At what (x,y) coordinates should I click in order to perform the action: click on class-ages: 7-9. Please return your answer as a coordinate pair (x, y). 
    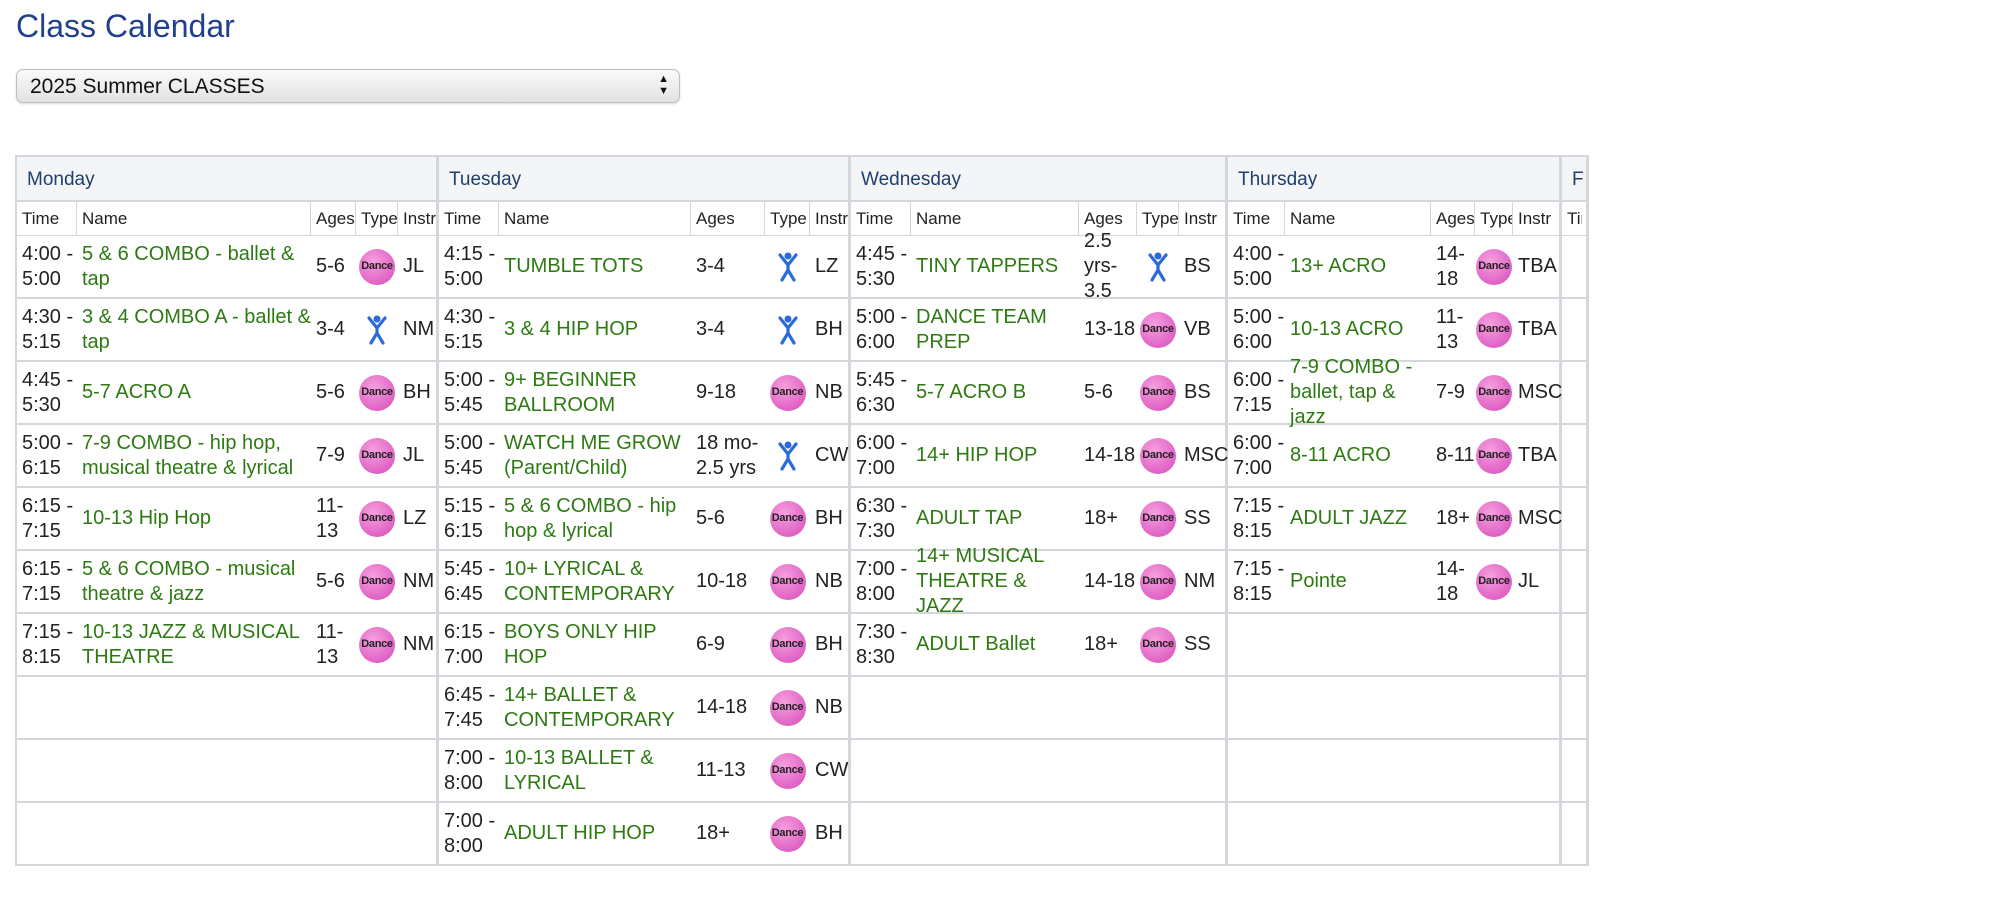
    Looking at the image, I should click on (330, 455).